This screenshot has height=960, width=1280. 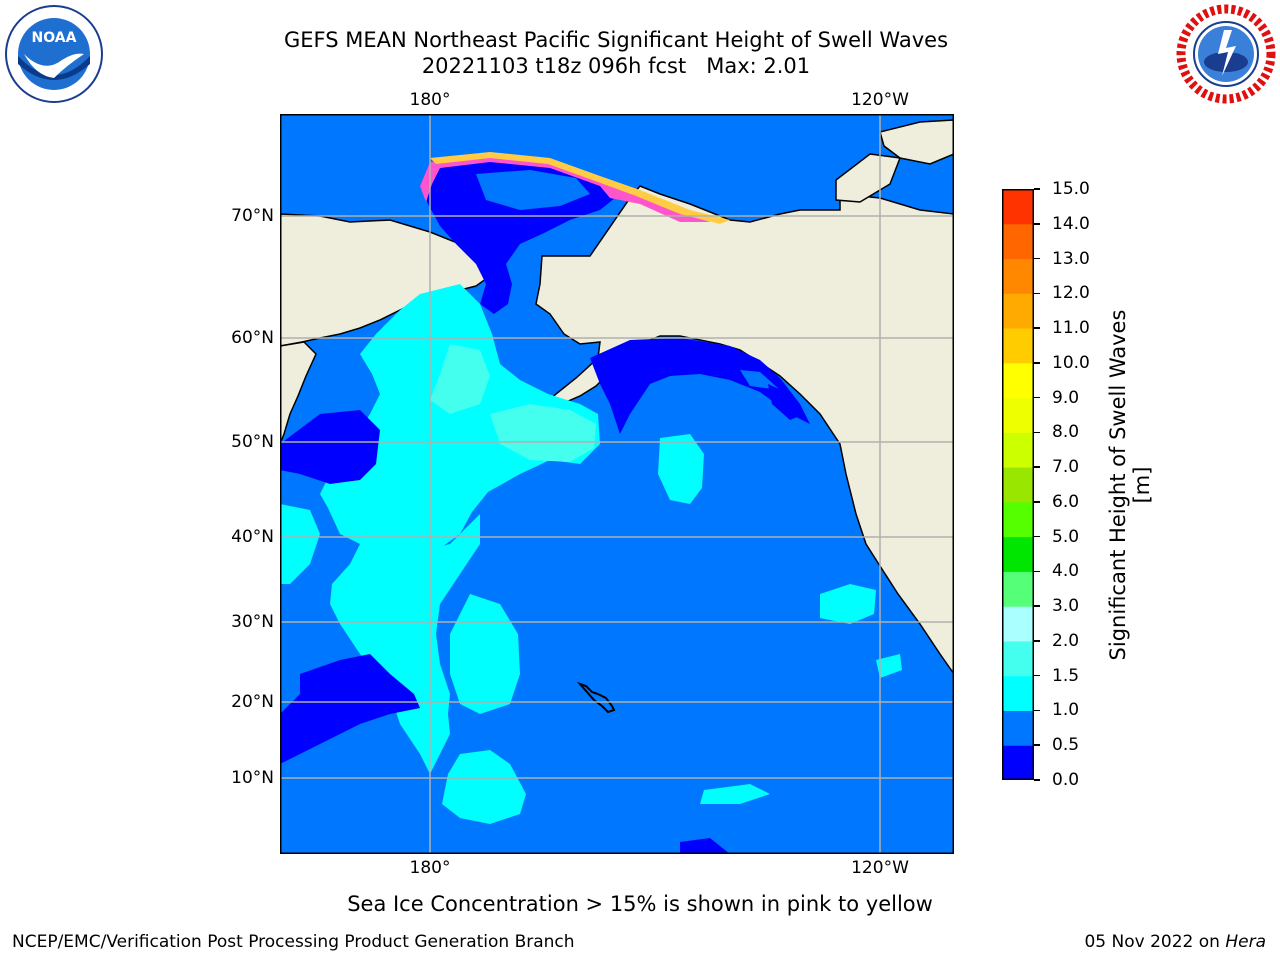 I want to click on hawaii-islands, so click(x=596, y=697).